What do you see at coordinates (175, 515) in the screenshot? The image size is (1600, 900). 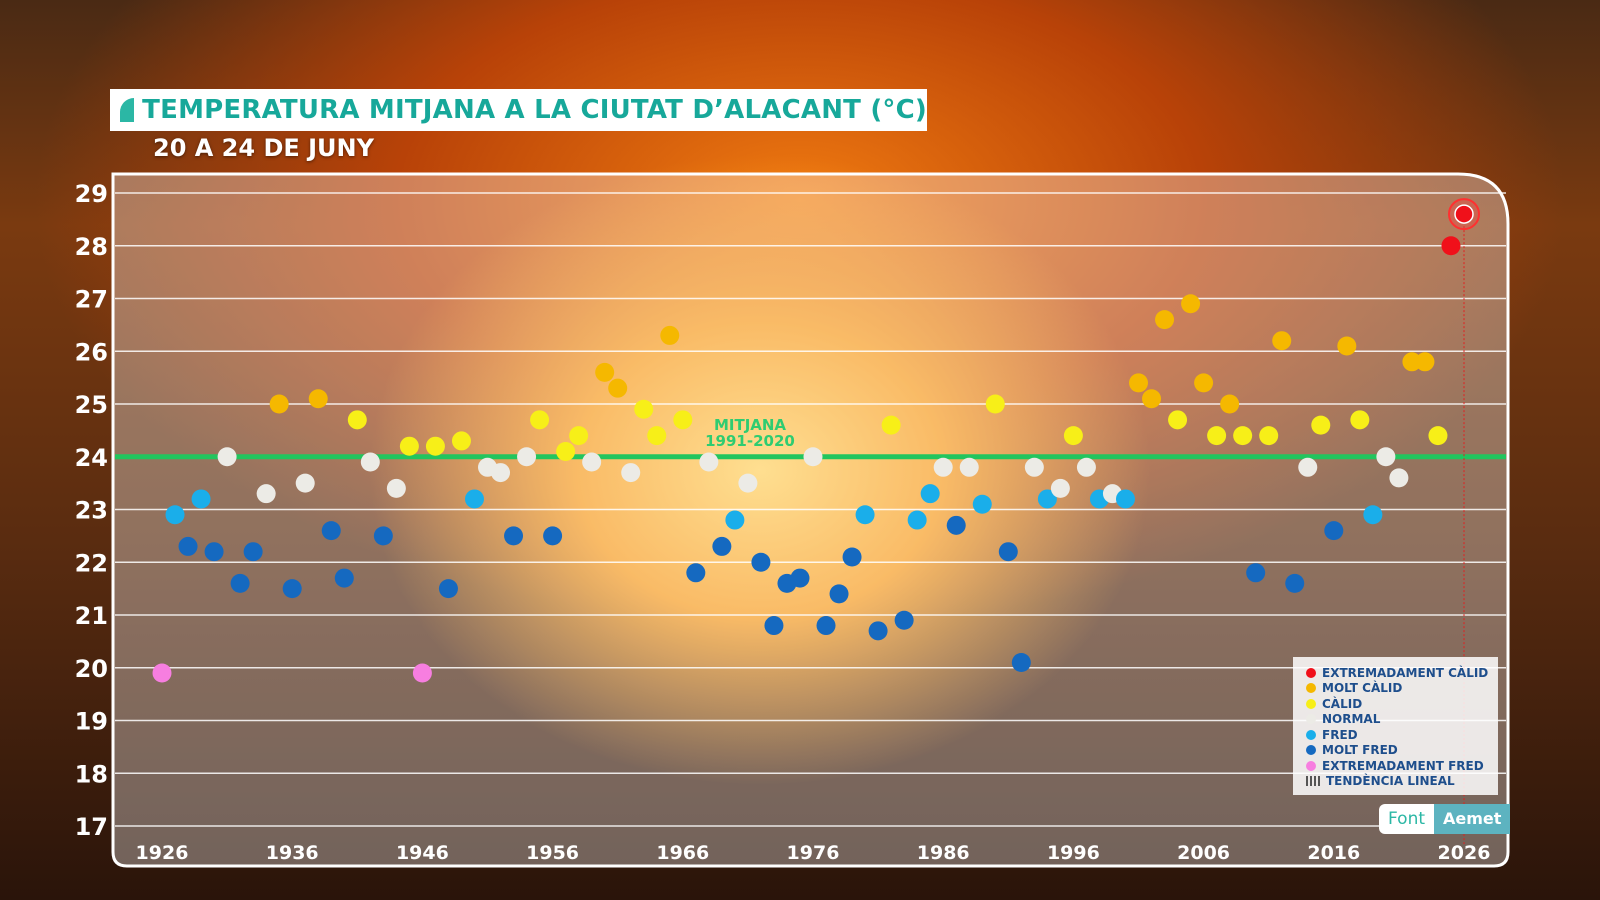 I see `data-point-1927` at bounding box center [175, 515].